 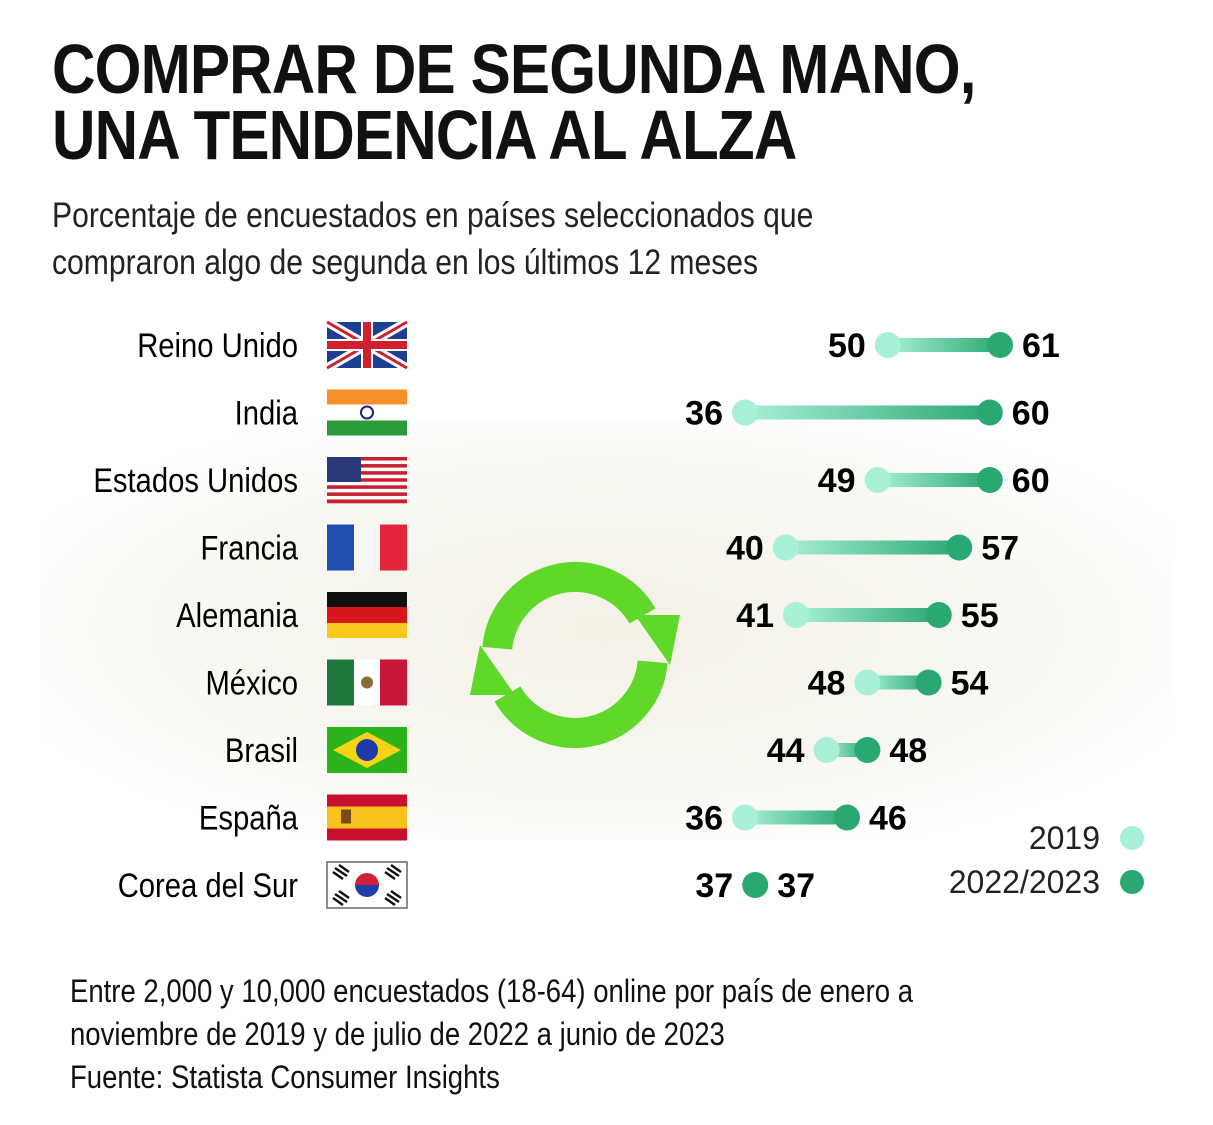 I want to click on value-label-2019: 48, so click(x=827, y=684).